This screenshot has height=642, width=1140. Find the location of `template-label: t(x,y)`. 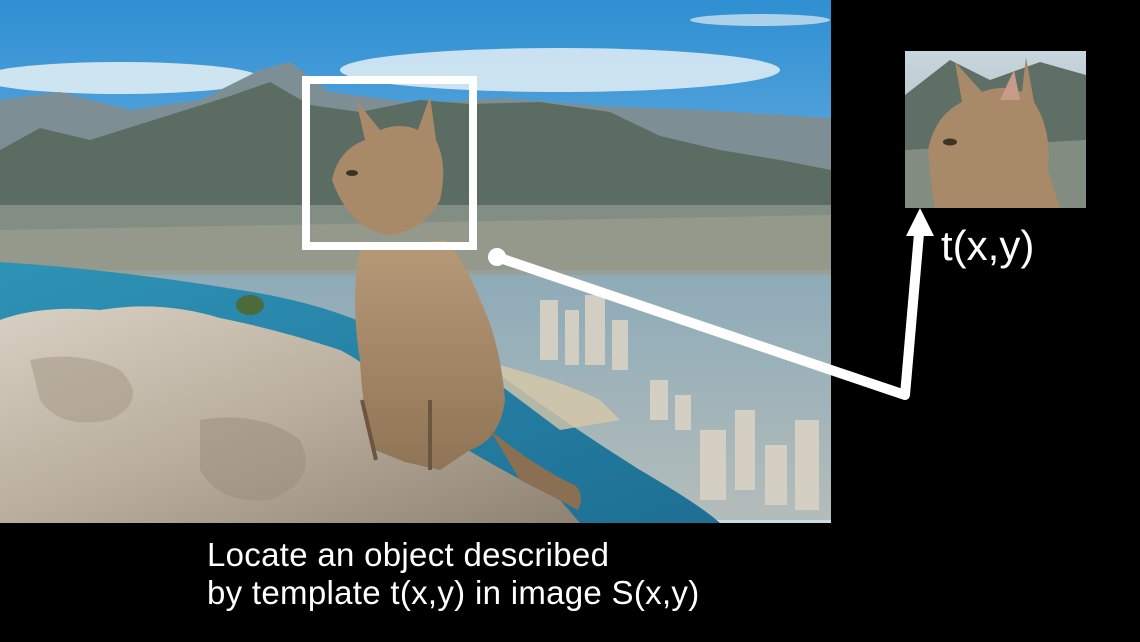

template-label: t(x,y) is located at coordinates (988, 245).